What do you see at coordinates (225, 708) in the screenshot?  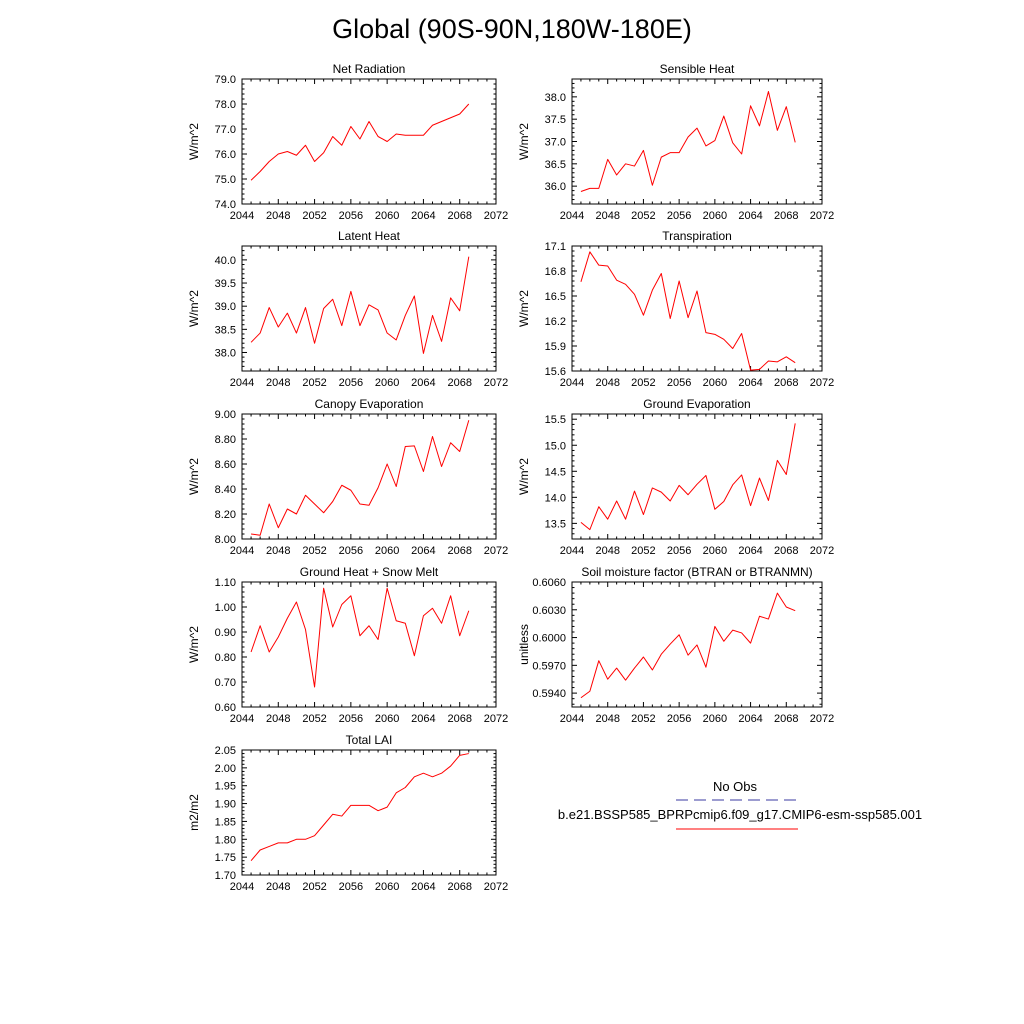 I see `y-tick-label: 0.60` at bounding box center [225, 708].